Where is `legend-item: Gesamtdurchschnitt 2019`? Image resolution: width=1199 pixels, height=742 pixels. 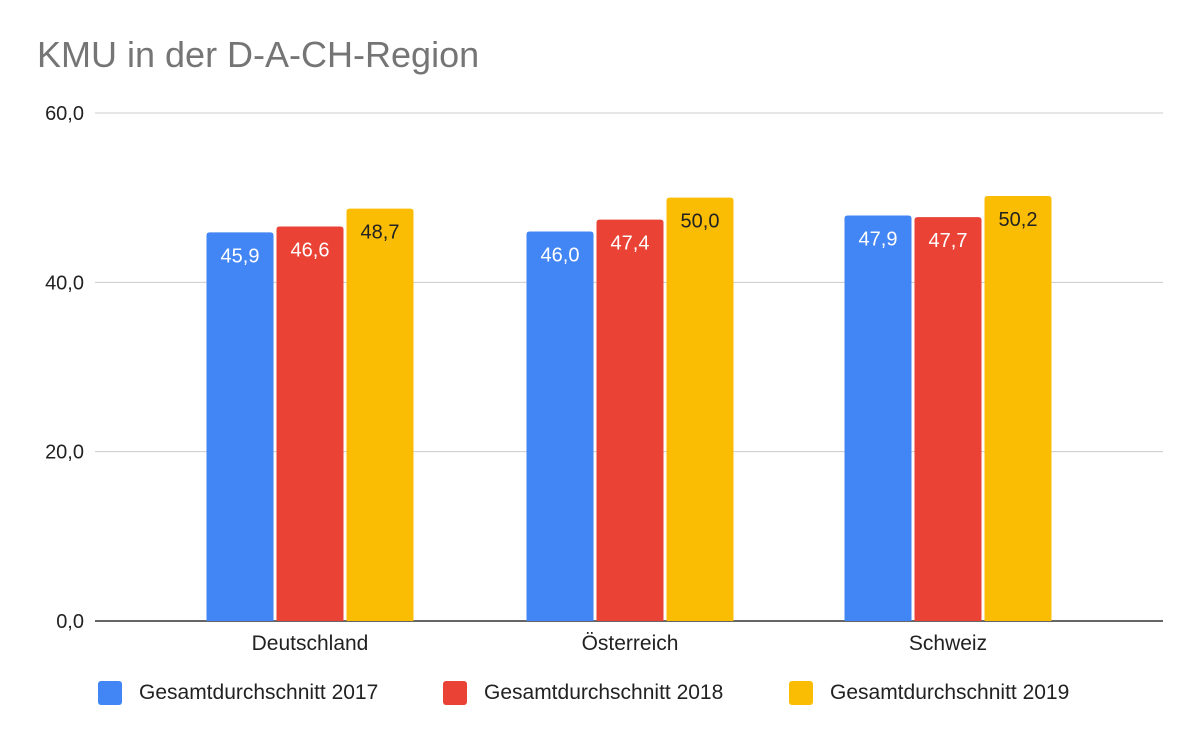
legend-item: Gesamtdurchschnitt 2019 is located at coordinates (929, 693).